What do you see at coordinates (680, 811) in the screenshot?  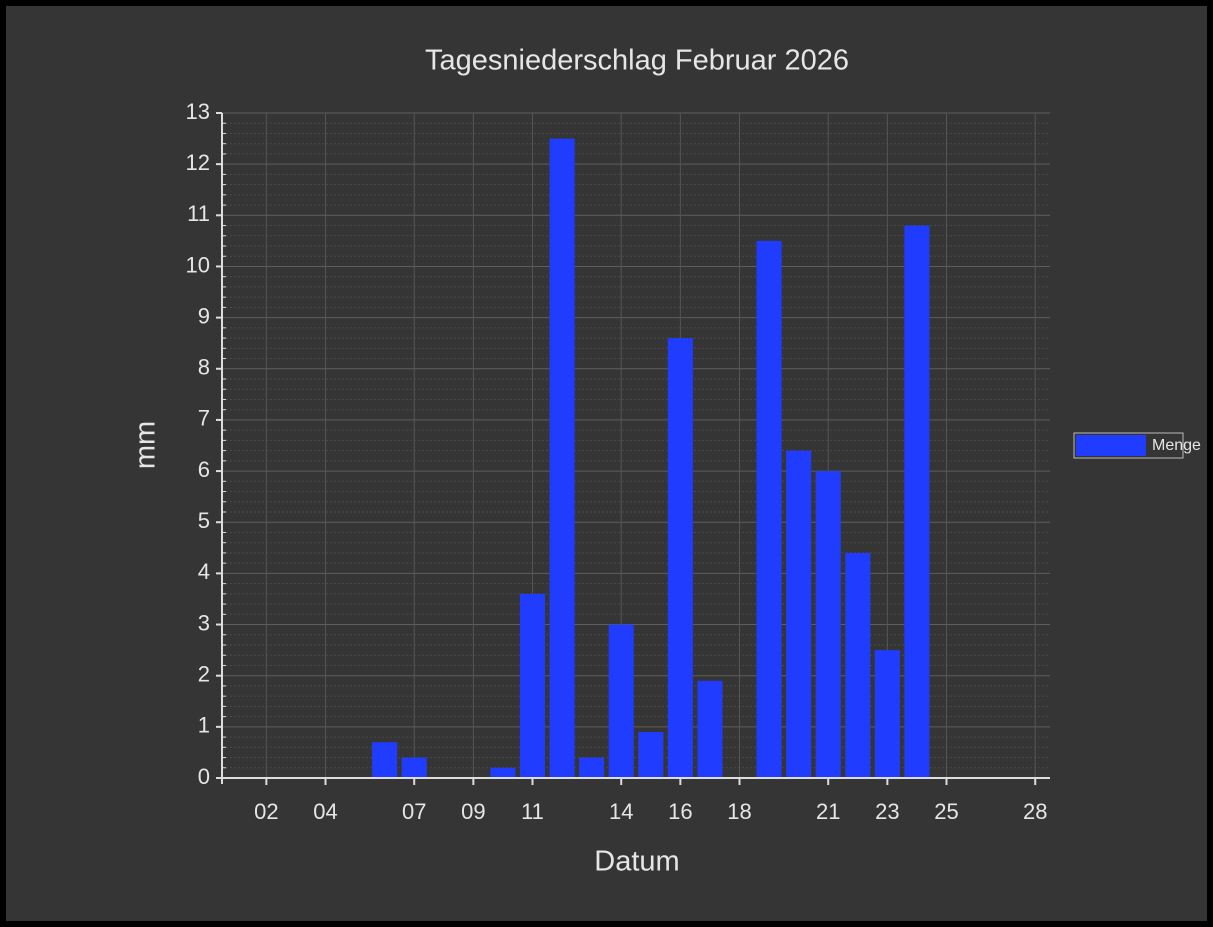 I see `x-tick-label: 16` at bounding box center [680, 811].